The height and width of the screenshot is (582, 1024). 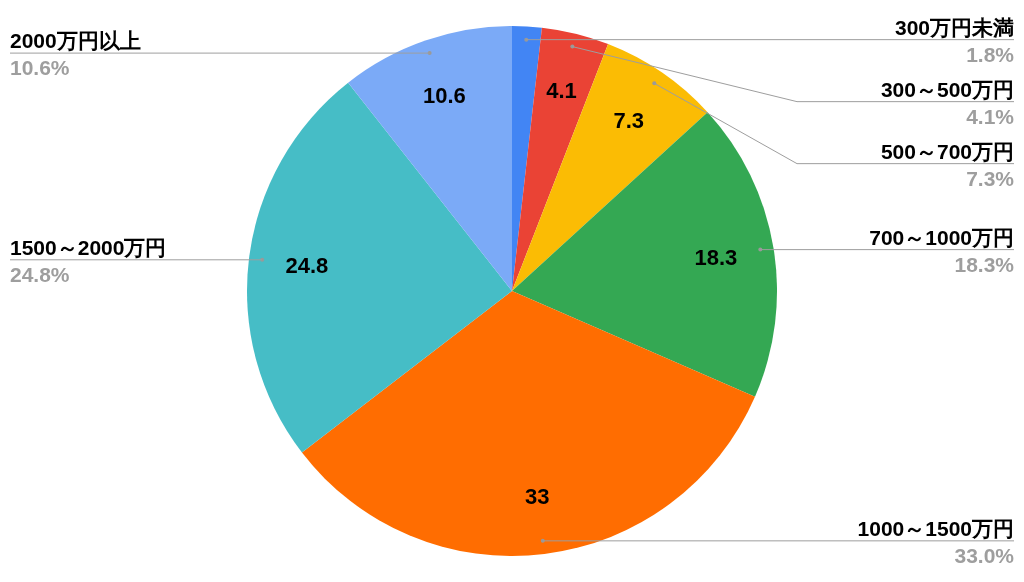 What do you see at coordinates (716, 257) in the screenshot?
I see `data-label: 18.3` at bounding box center [716, 257].